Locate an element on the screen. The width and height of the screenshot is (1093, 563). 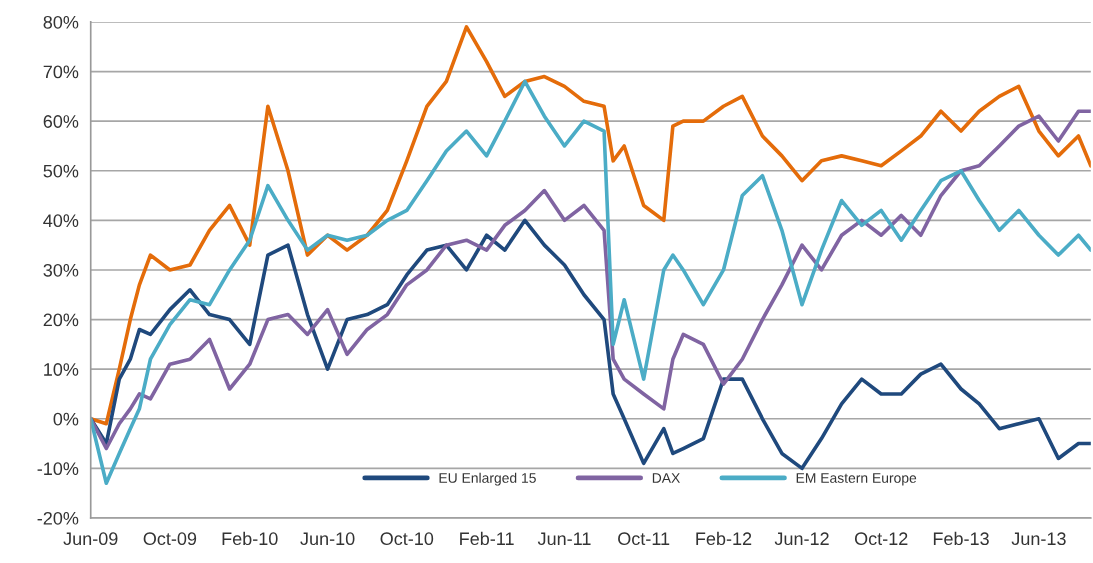
x-tick-label: Jun-11 is located at coordinates (564, 539).